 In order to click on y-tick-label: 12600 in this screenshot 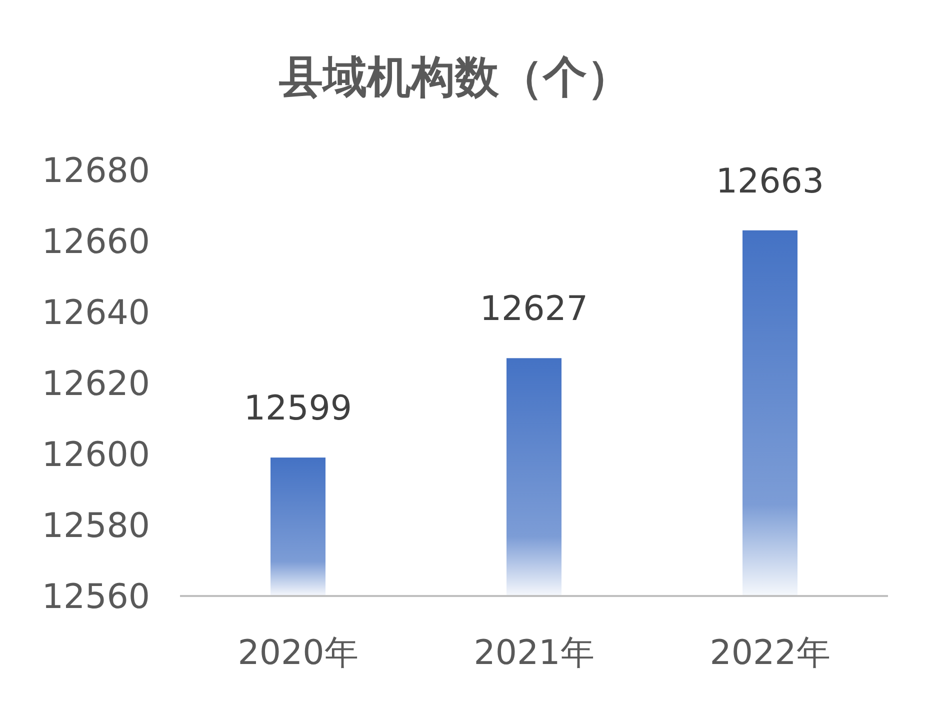, I will do `click(96, 455)`.